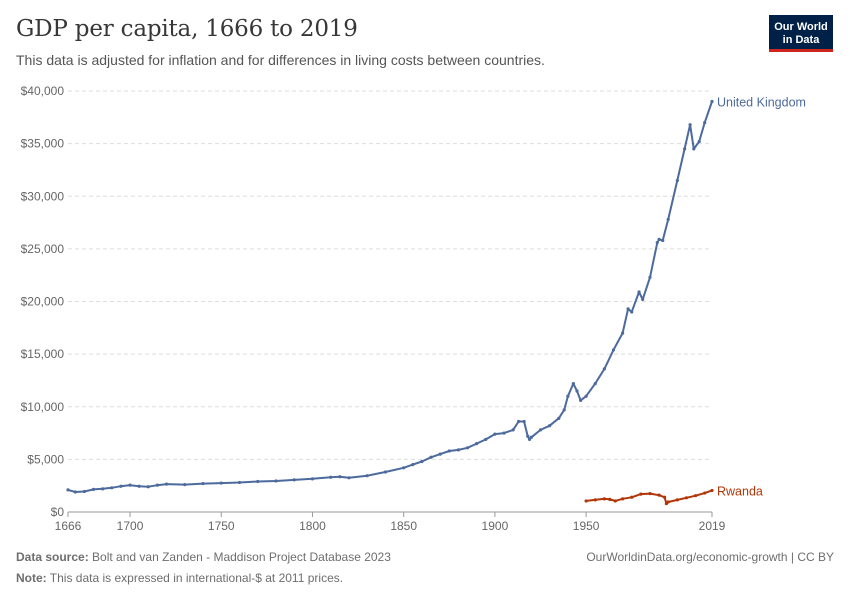 This screenshot has width=850, height=600. What do you see at coordinates (740, 491) in the screenshot?
I see `series-label: Rwanda` at bounding box center [740, 491].